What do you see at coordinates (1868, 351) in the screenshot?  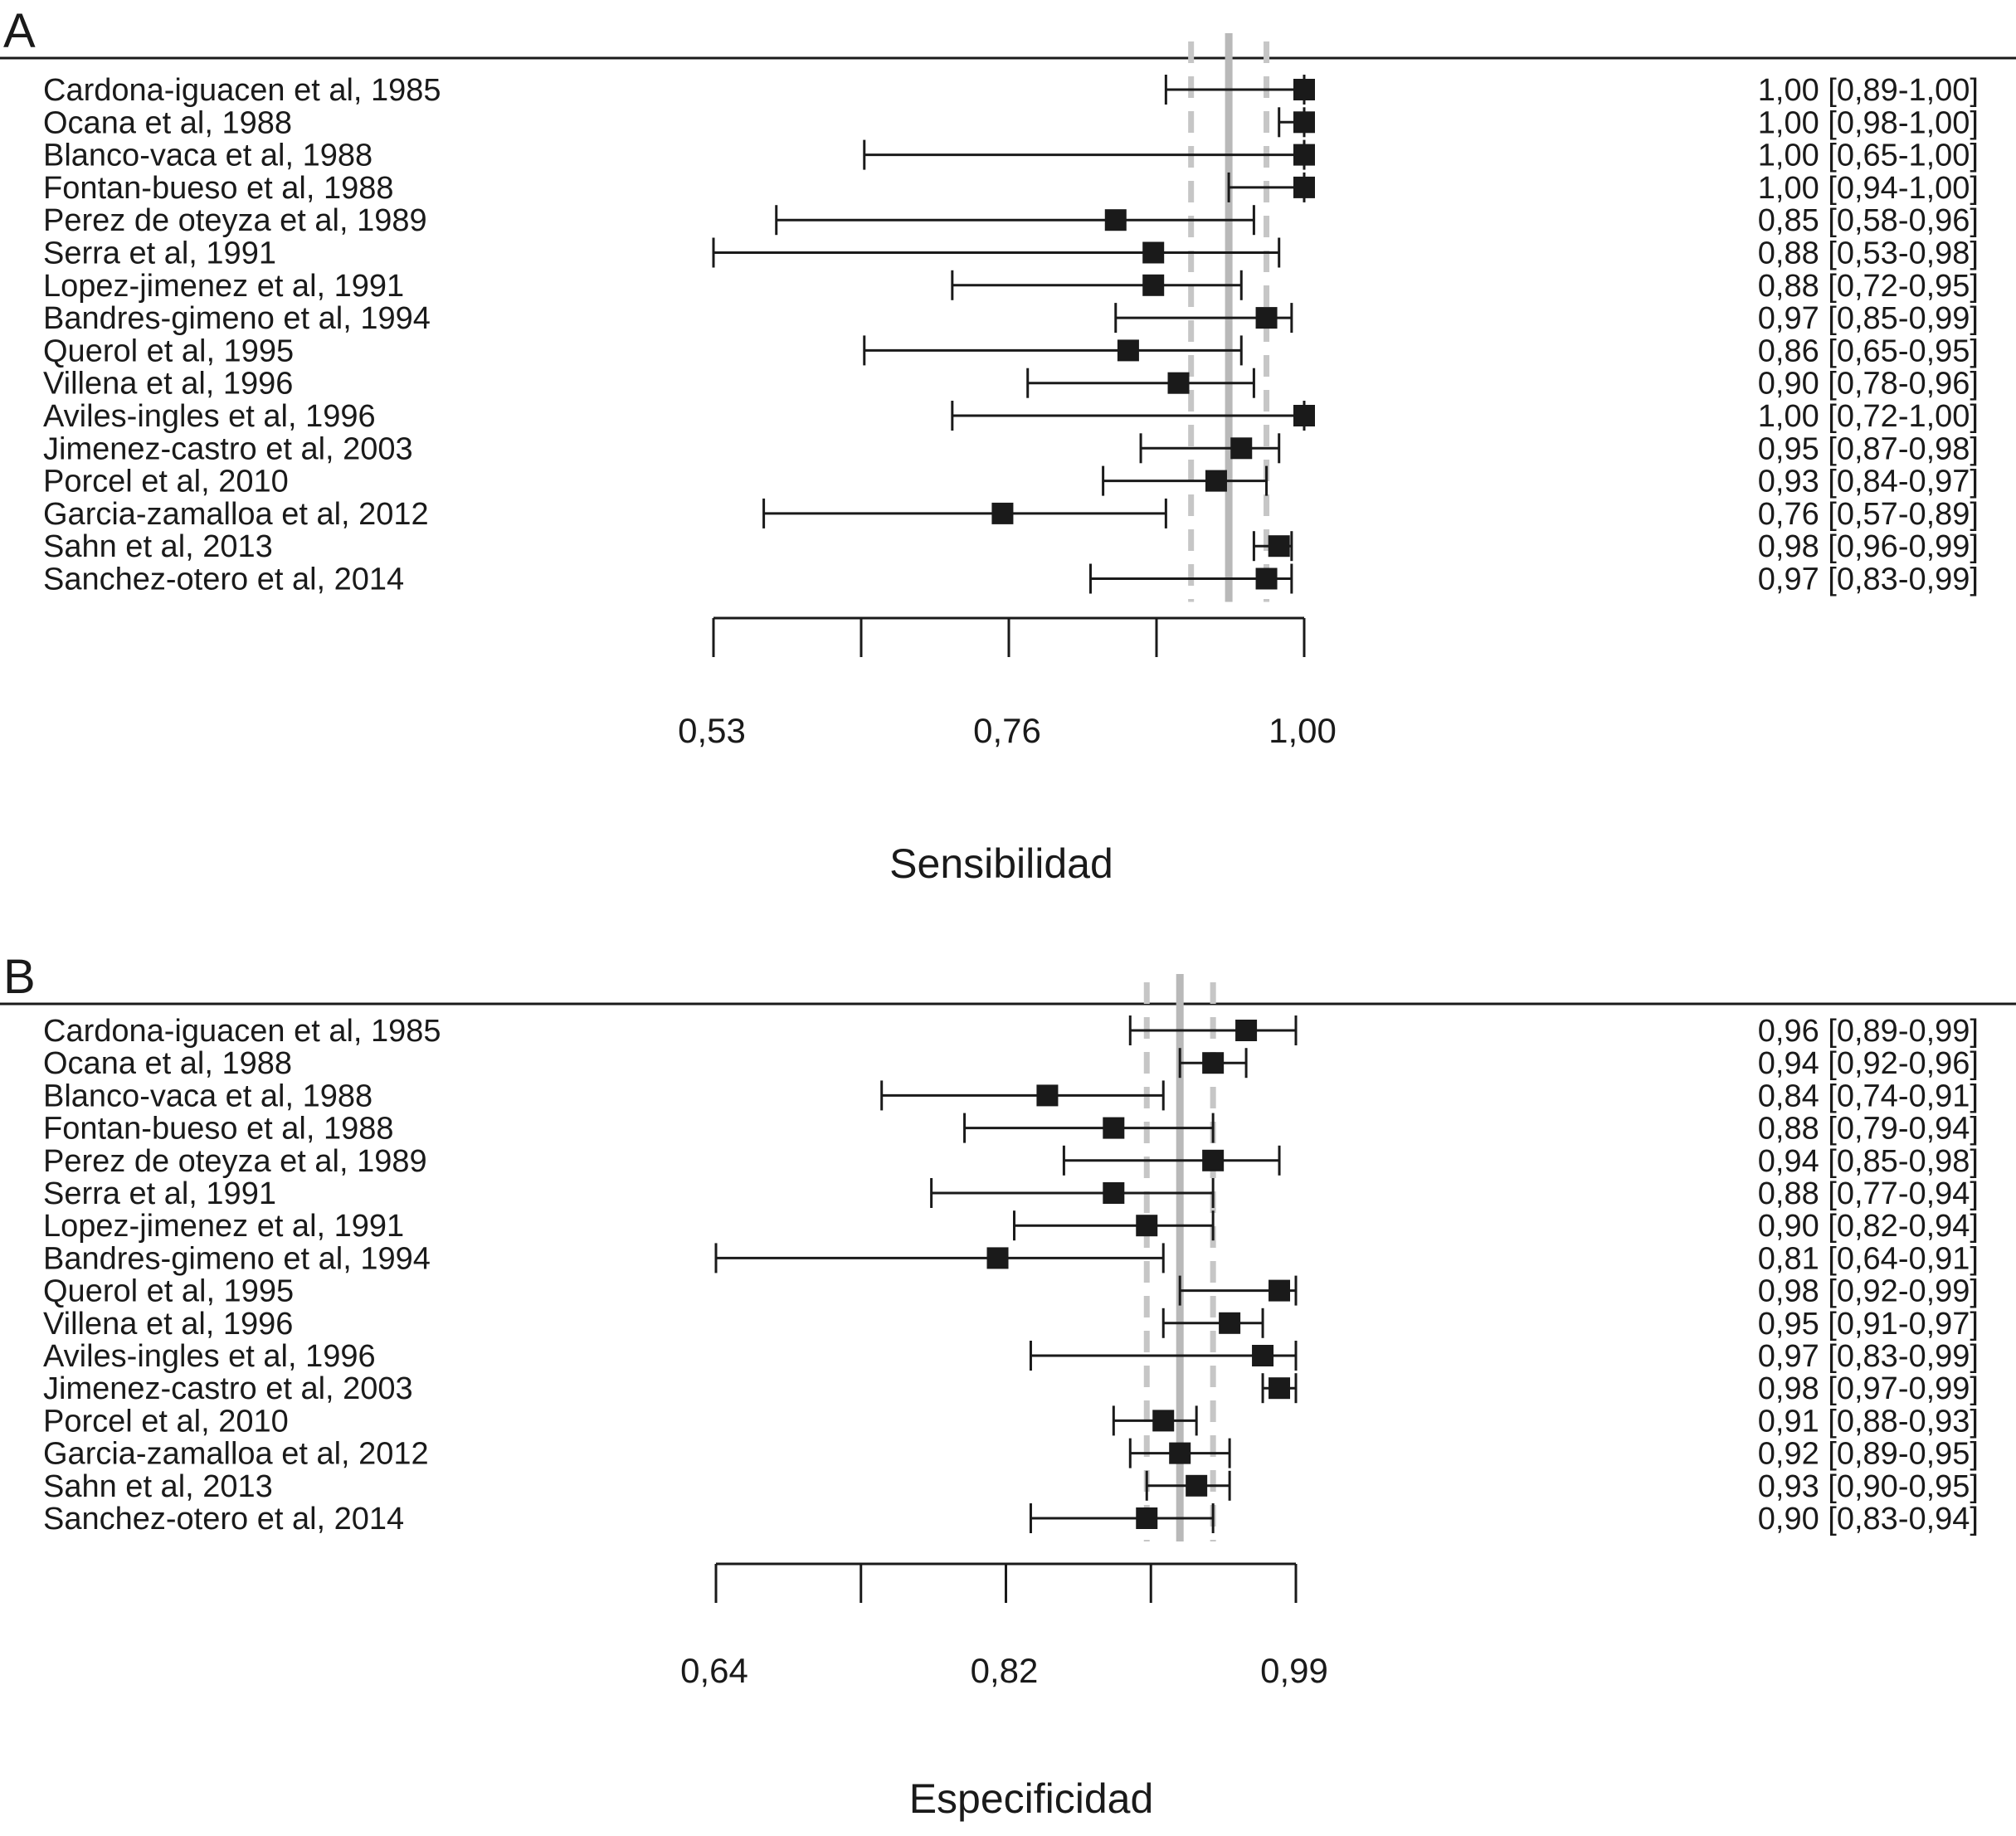 I see `study-estimate-text: 0,86 [0,65-0,95]` at bounding box center [1868, 351].